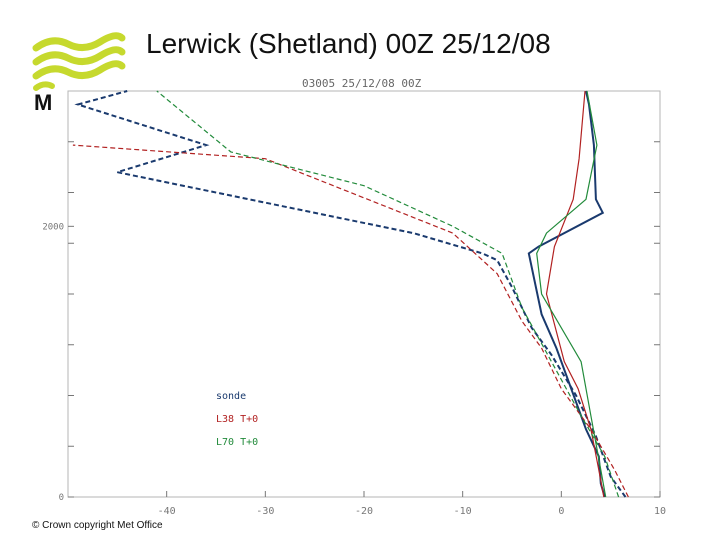 The image size is (720, 540). What do you see at coordinates (61, 498) in the screenshot?
I see `y-tick-label: 0` at bounding box center [61, 498].